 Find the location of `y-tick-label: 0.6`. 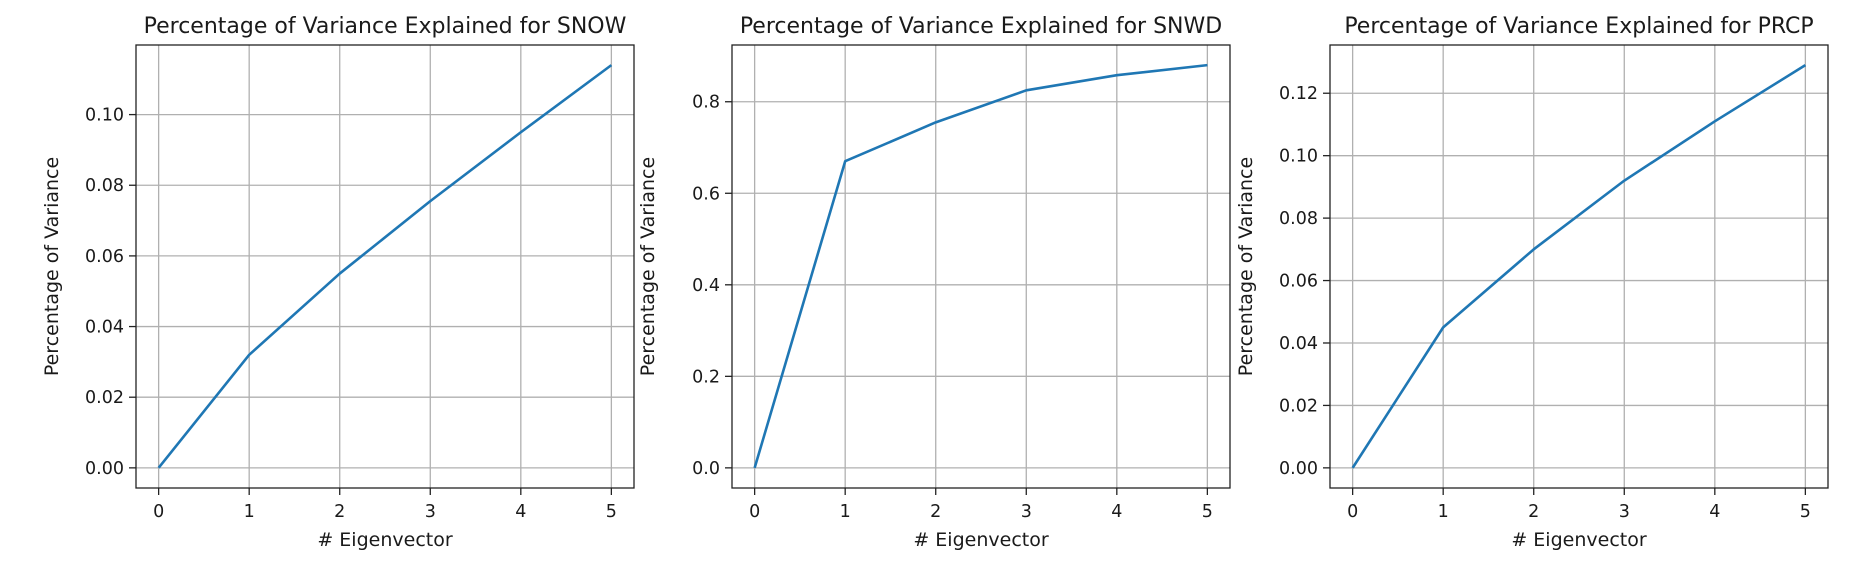

y-tick-label: 0.6 is located at coordinates (706, 194).